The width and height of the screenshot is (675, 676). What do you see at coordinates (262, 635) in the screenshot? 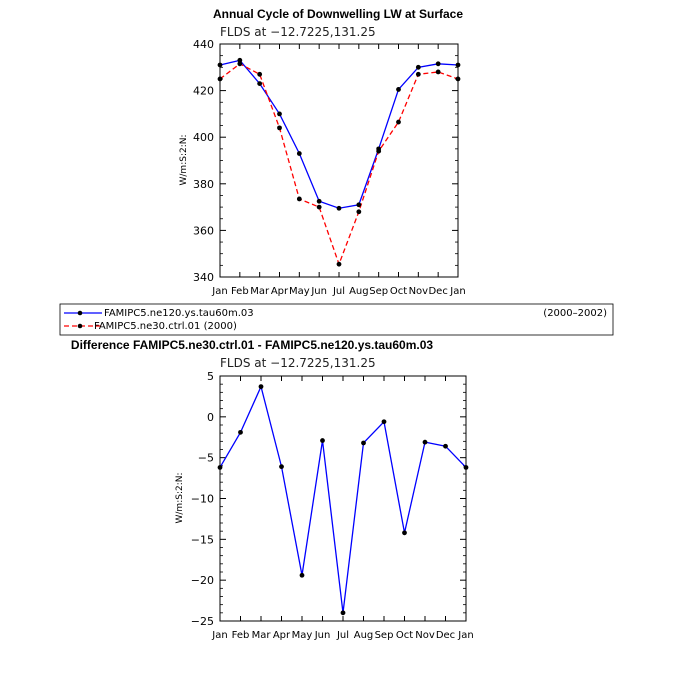
I see `bottom-chart-xtick-label: Mar` at bounding box center [262, 635].